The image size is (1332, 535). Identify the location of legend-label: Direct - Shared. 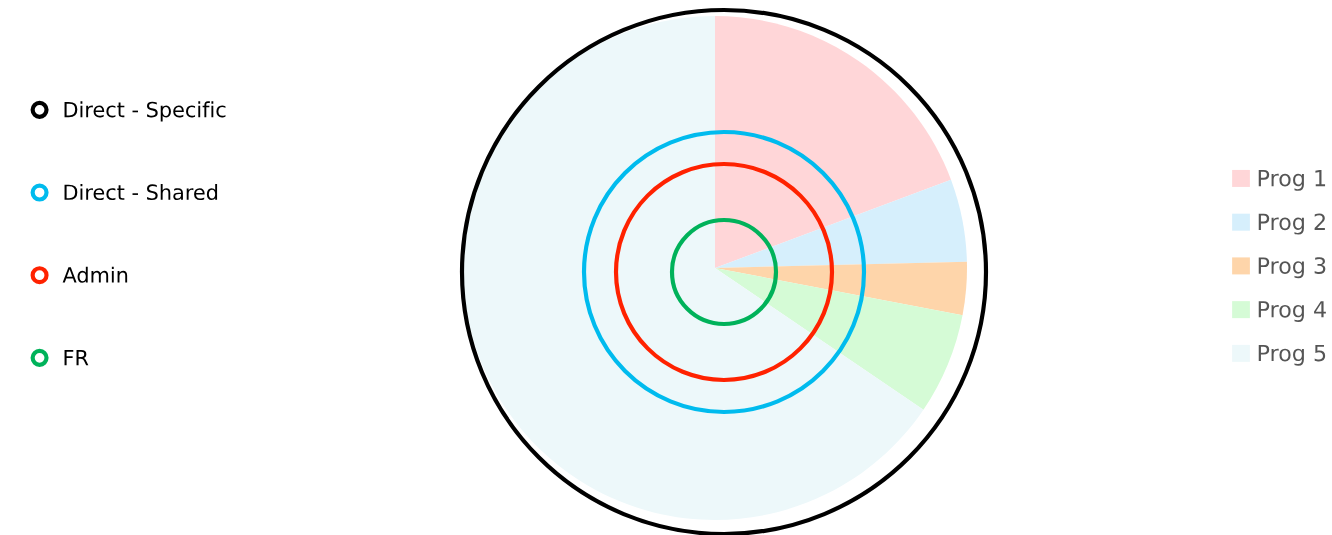
(141, 192).